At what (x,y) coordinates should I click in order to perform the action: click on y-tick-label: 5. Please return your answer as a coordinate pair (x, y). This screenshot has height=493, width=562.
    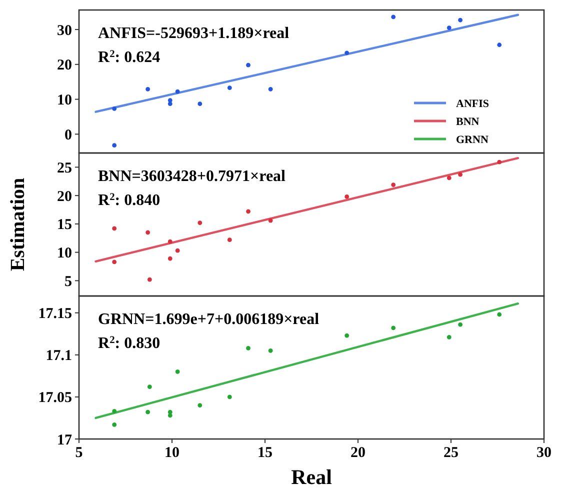
    Looking at the image, I should click on (68, 282).